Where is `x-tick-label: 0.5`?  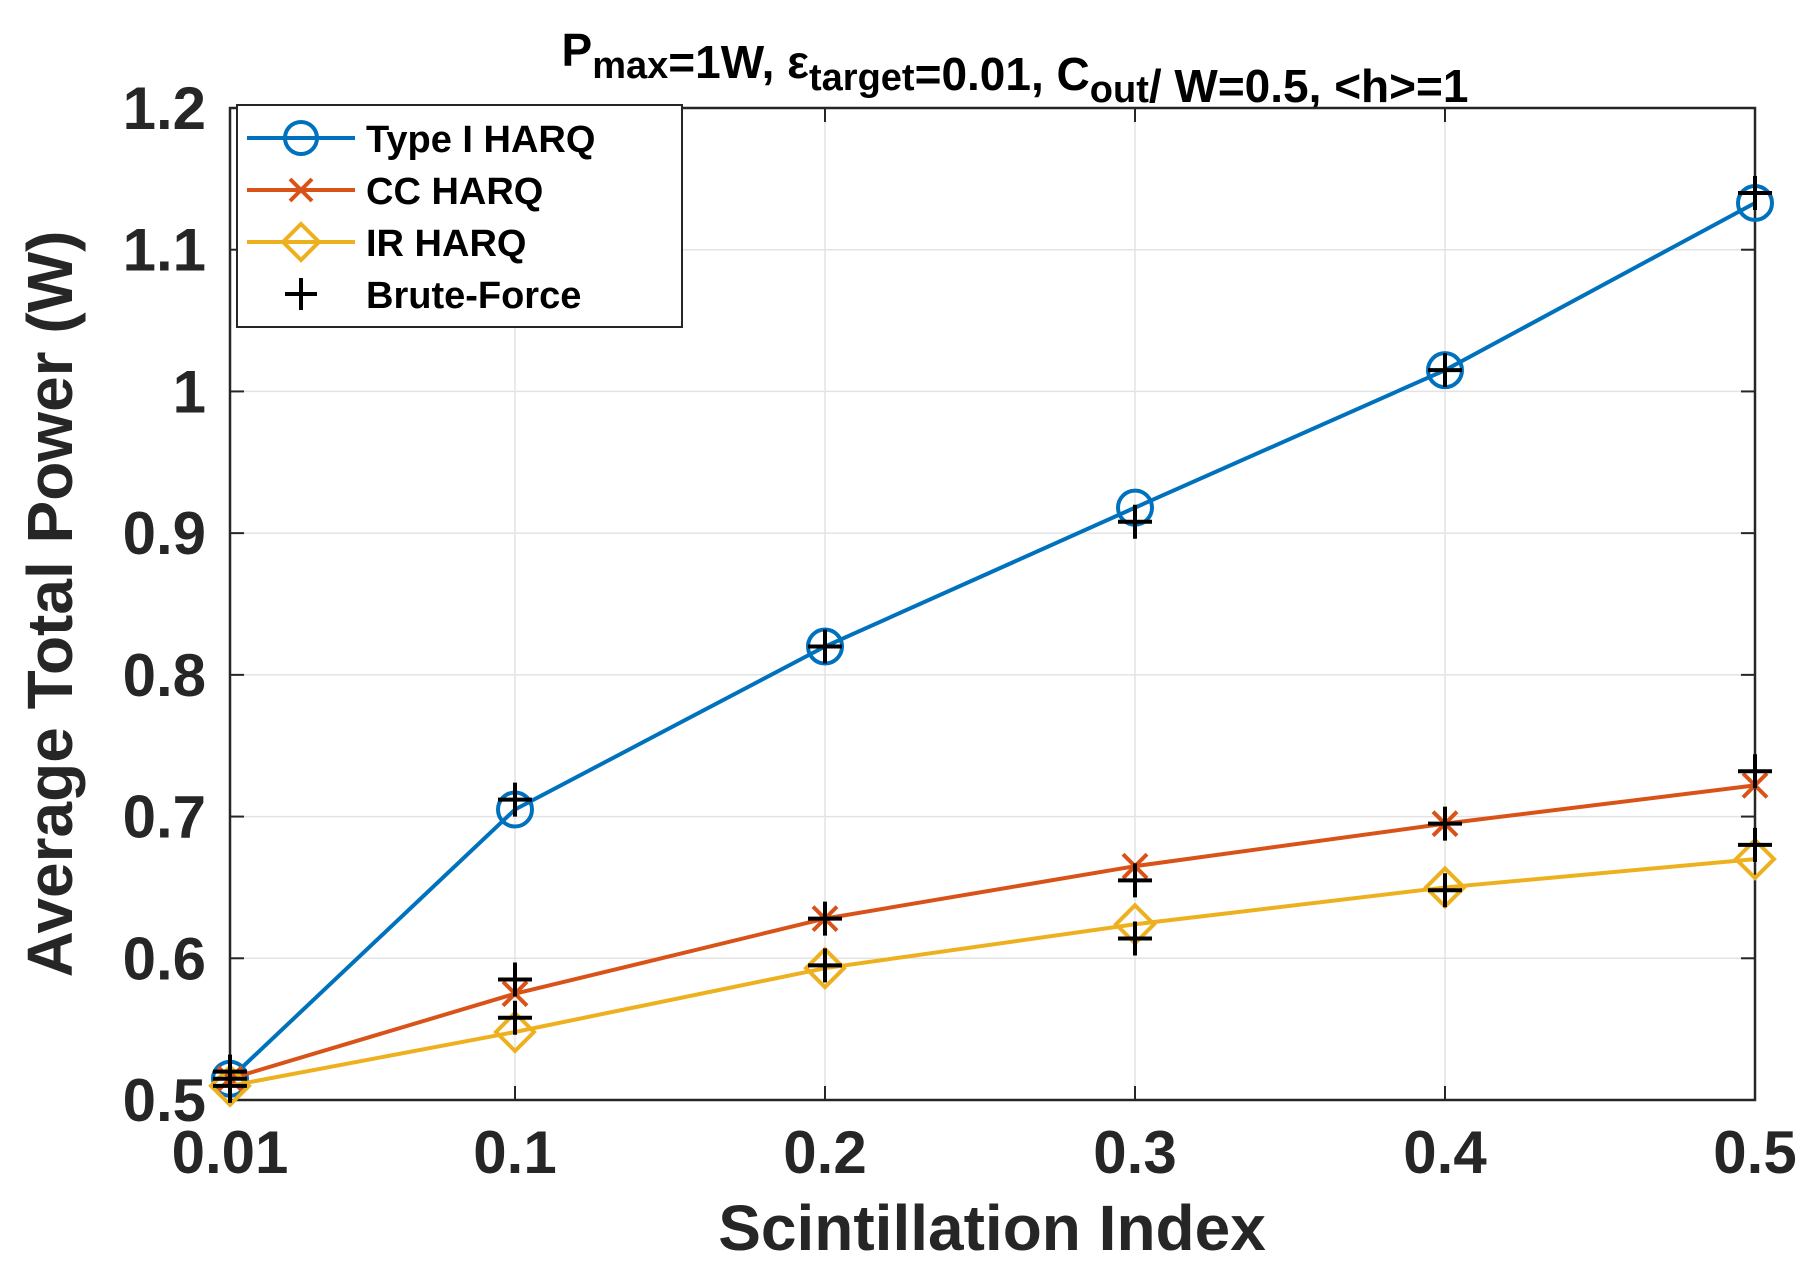
x-tick-label: 0.5 is located at coordinates (1754, 1152).